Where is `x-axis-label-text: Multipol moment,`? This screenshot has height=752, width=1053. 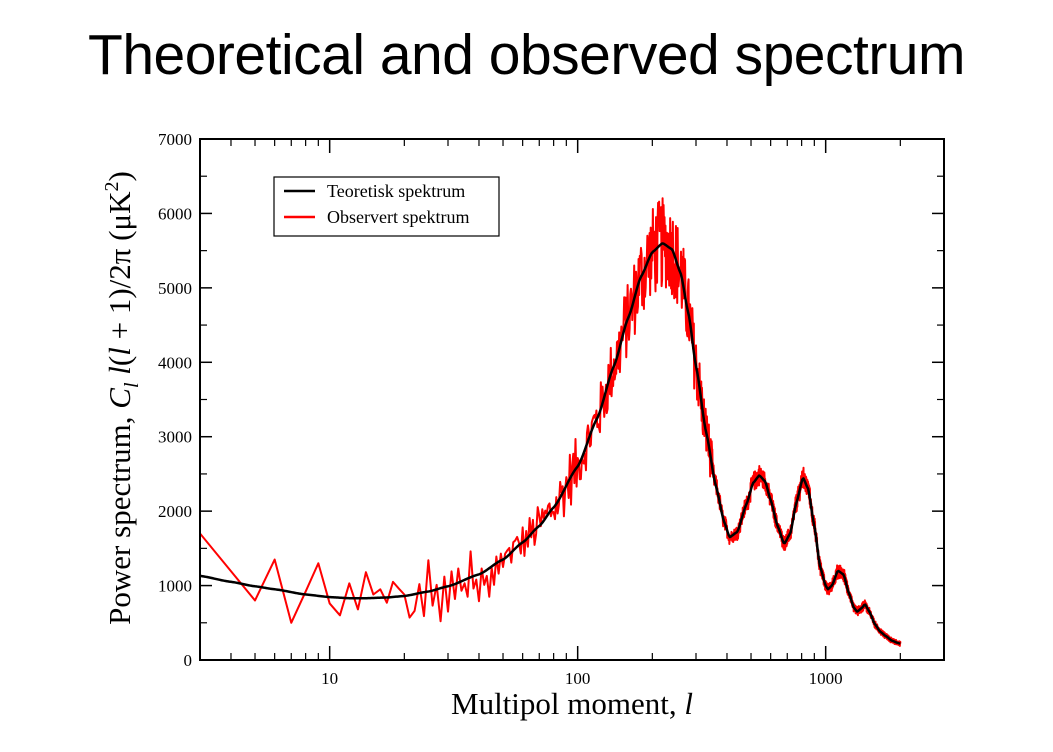
x-axis-label-text: Multipol moment, is located at coordinates (567, 703).